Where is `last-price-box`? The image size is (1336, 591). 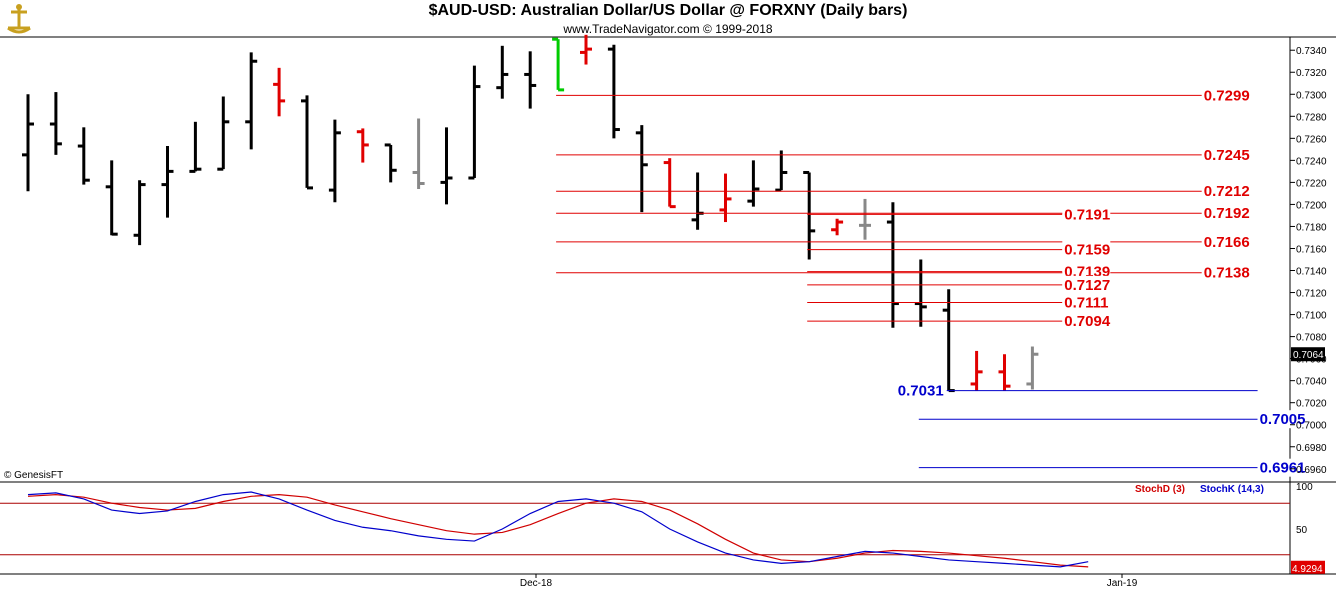
last-price-box is located at coordinates (1308, 354).